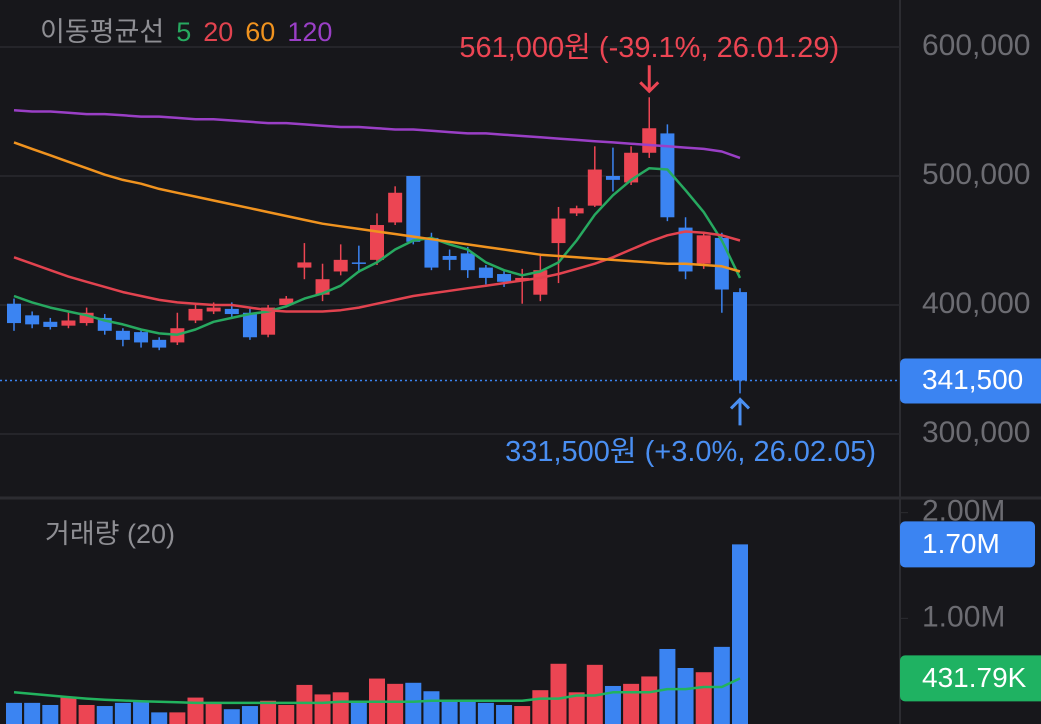  I want to click on y-tick-label: 600,000, so click(976, 45).